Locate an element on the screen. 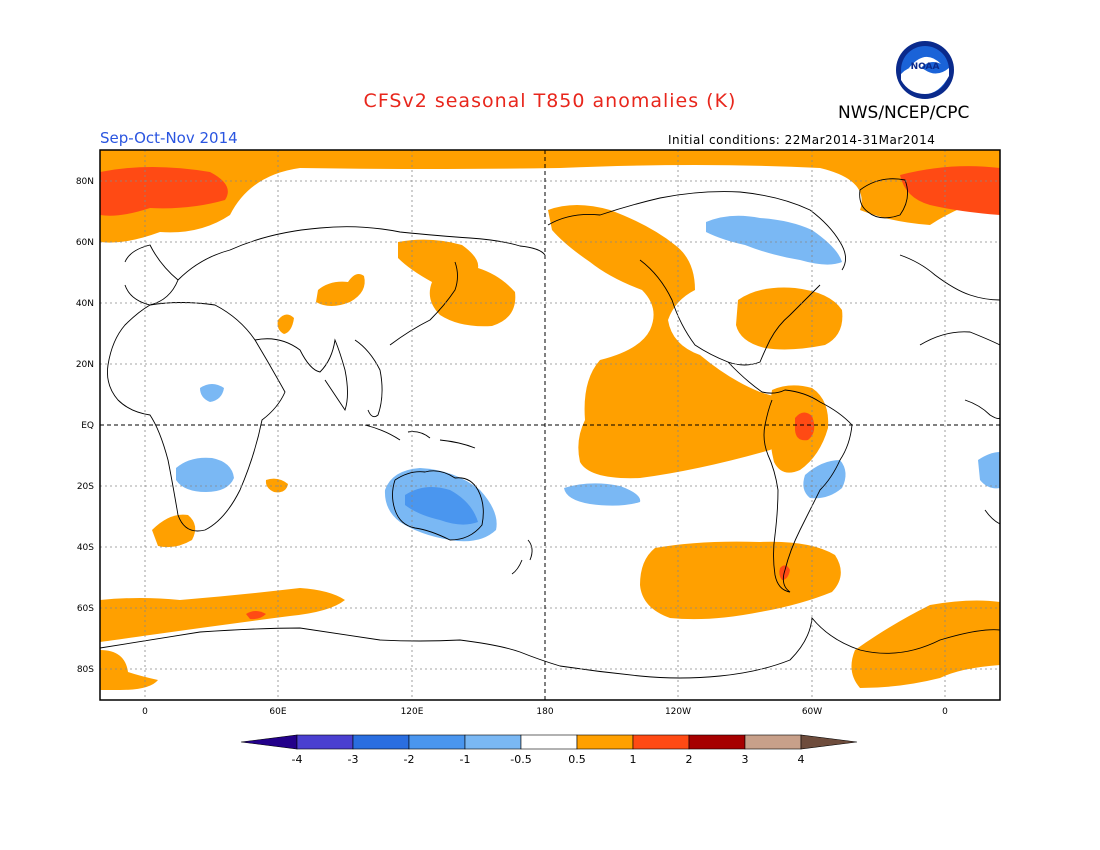  colorbar-label: 1 is located at coordinates (633, 759).